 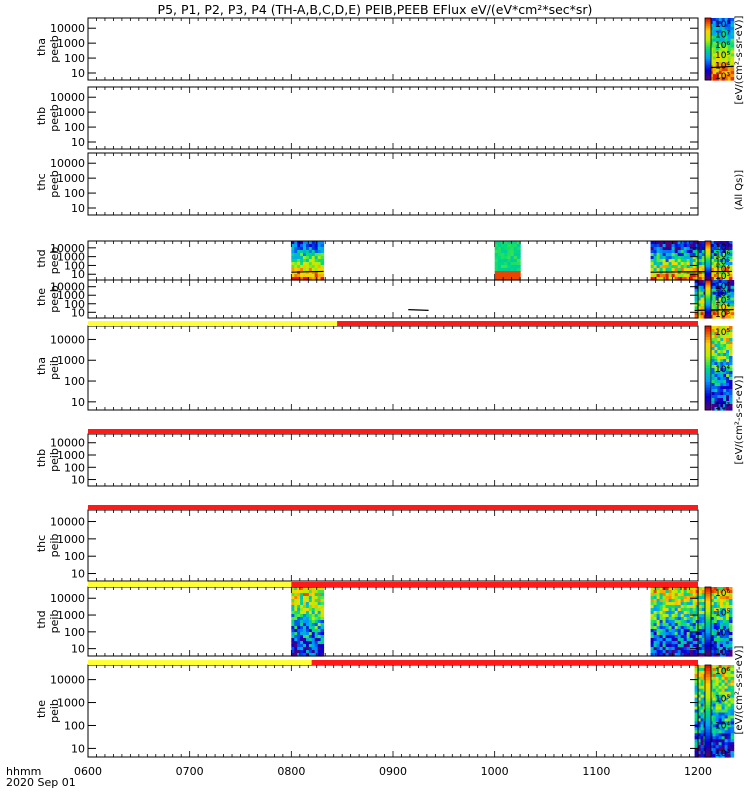 I want to click on mode-bar-red, so click(x=494, y=584).